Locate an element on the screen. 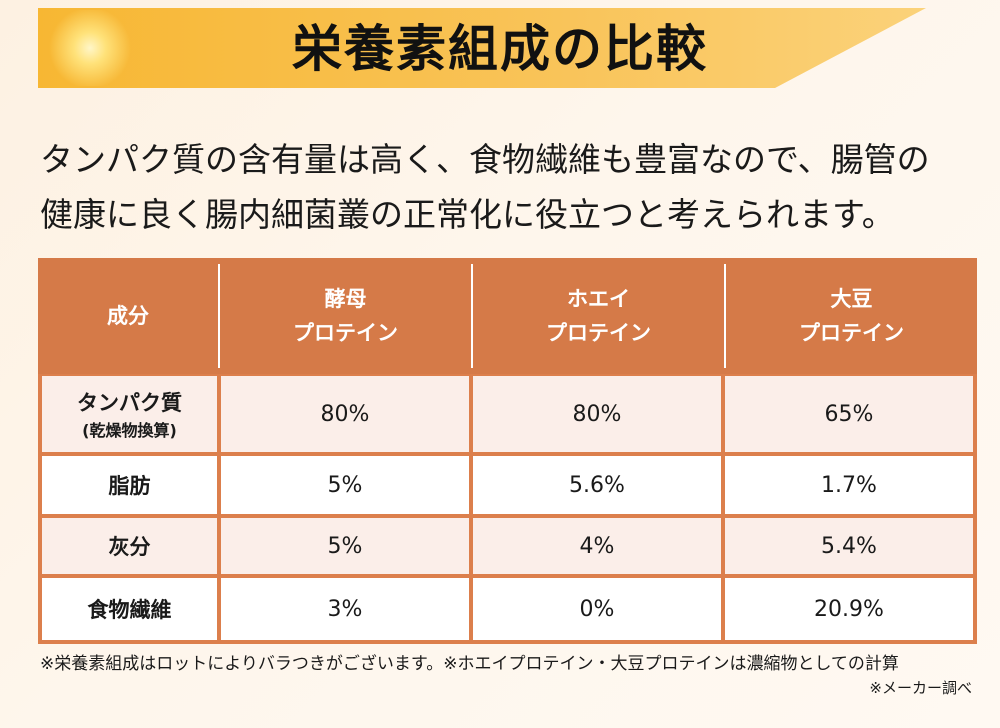 Image resolution: width=1000 pixels, height=728 pixels. header-cell-yeast: 酵母 プロテイン is located at coordinates (345, 316).